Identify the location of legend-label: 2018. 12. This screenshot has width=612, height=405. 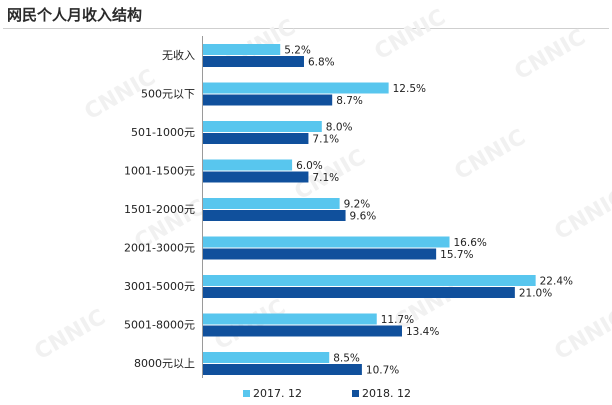
(386, 393).